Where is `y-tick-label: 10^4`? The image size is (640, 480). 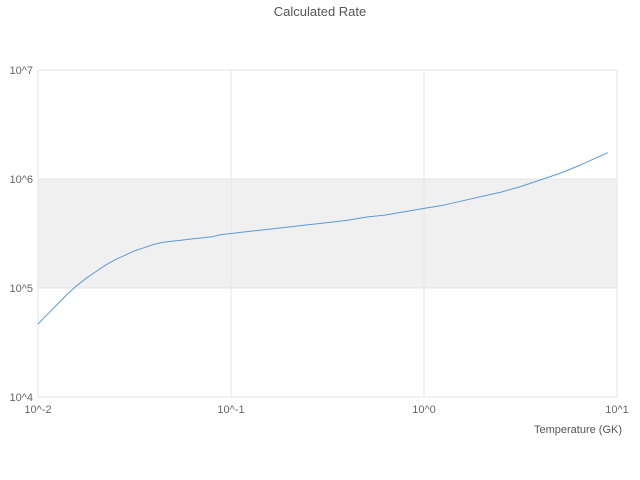
y-tick-label: 10^4 is located at coordinates (21, 398).